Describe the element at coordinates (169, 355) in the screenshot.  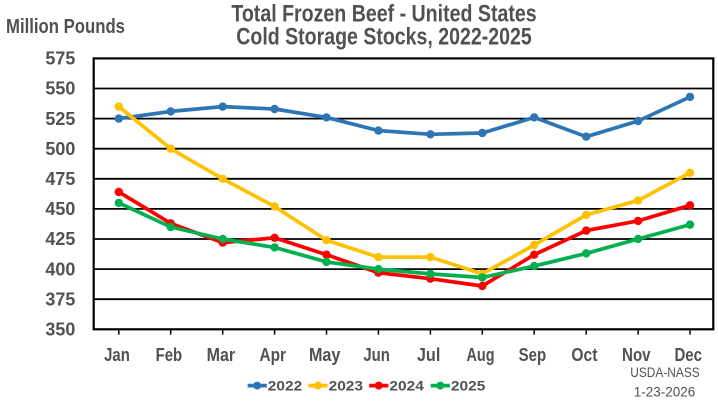
I see `svg-text: Feb` at that location.